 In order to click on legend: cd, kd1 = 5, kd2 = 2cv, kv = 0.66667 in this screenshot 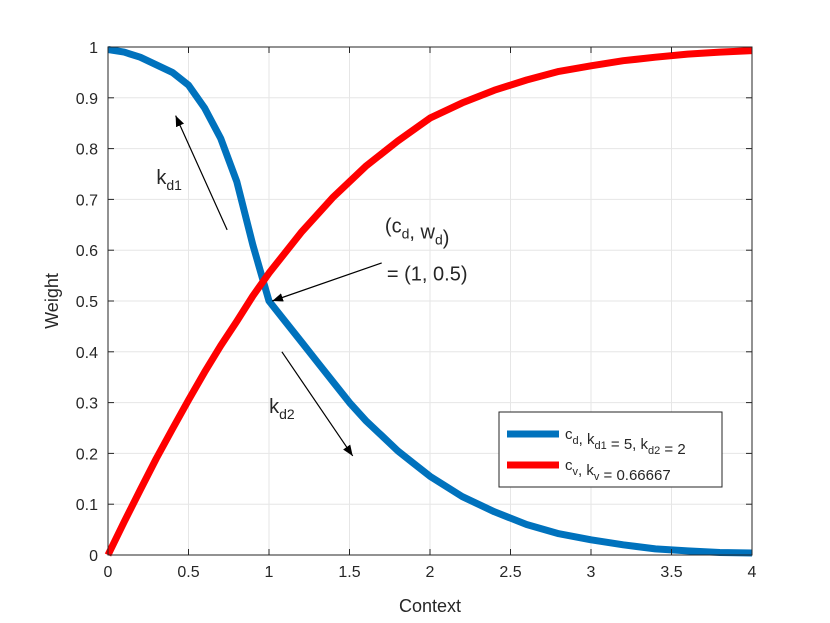, I will do `click(610, 449)`.